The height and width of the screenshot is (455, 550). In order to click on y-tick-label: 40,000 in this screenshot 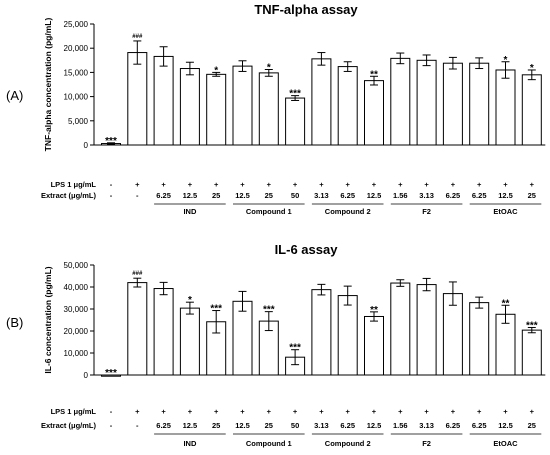, I will do `click(76, 287)`.